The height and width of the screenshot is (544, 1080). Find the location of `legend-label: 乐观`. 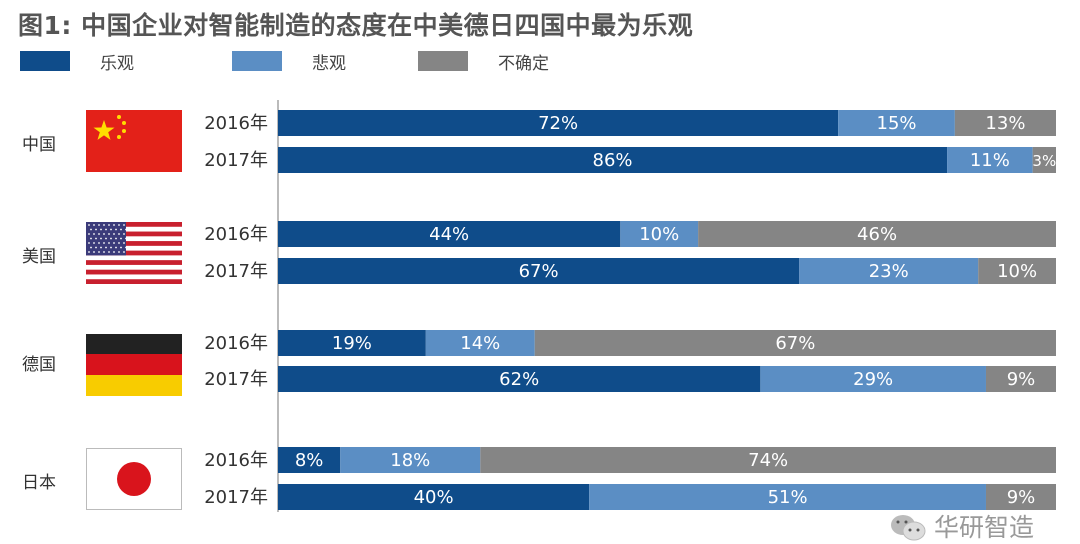

legend-label: 乐观 is located at coordinates (117, 63).